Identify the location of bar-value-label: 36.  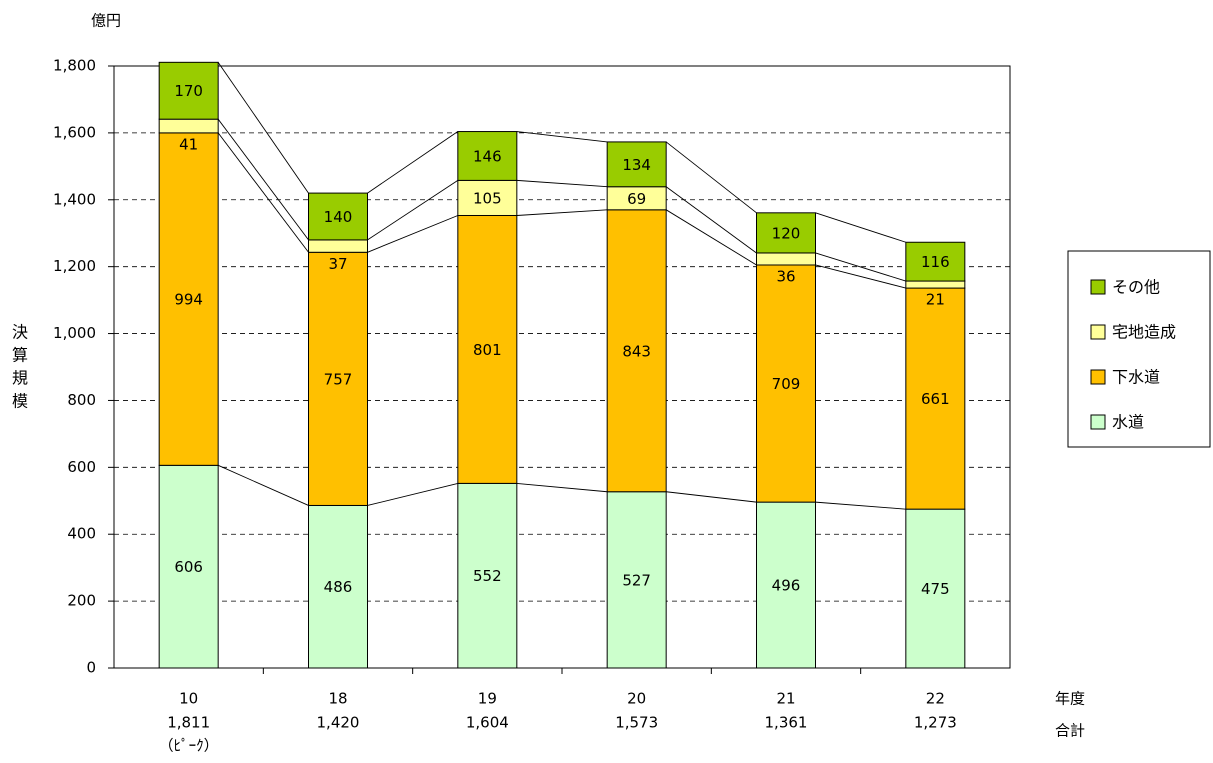
(785, 276).